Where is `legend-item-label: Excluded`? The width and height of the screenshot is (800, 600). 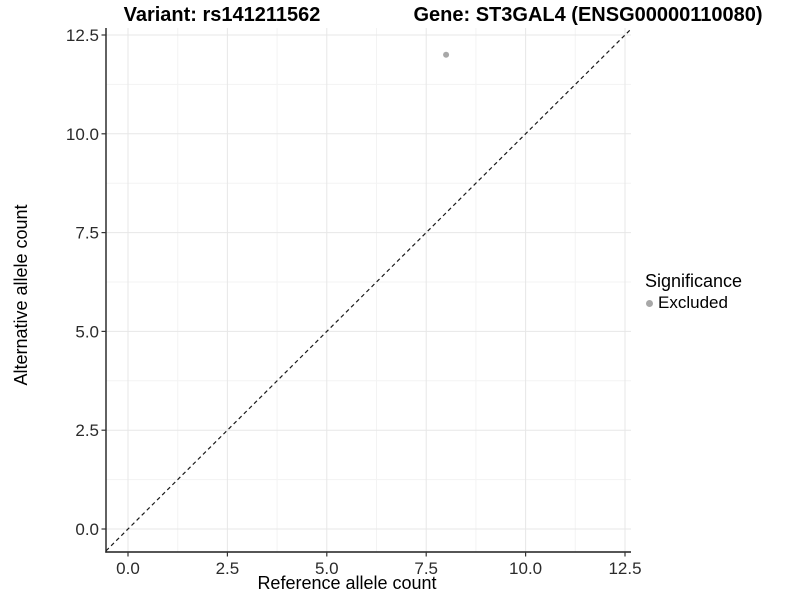
legend-item-label: Excluded is located at coordinates (693, 302).